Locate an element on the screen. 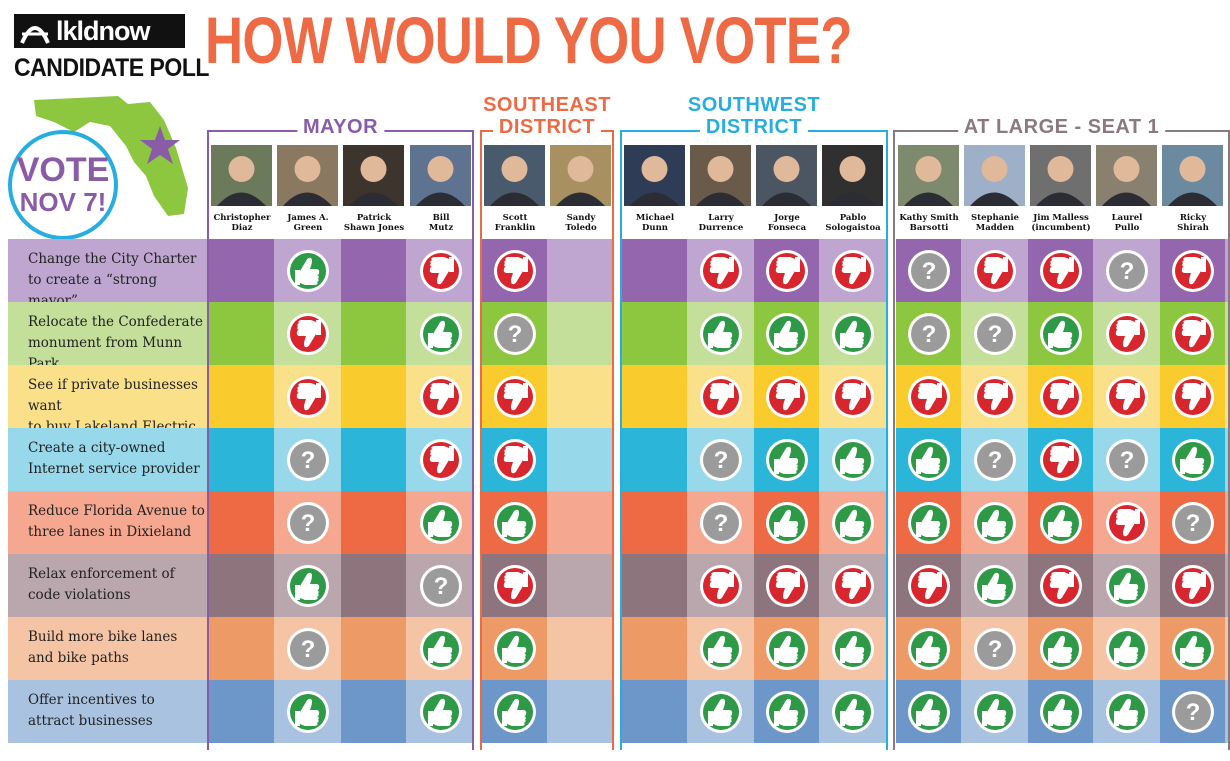  question-label-line: Build more bike lanes is located at coordinates (103, 637).